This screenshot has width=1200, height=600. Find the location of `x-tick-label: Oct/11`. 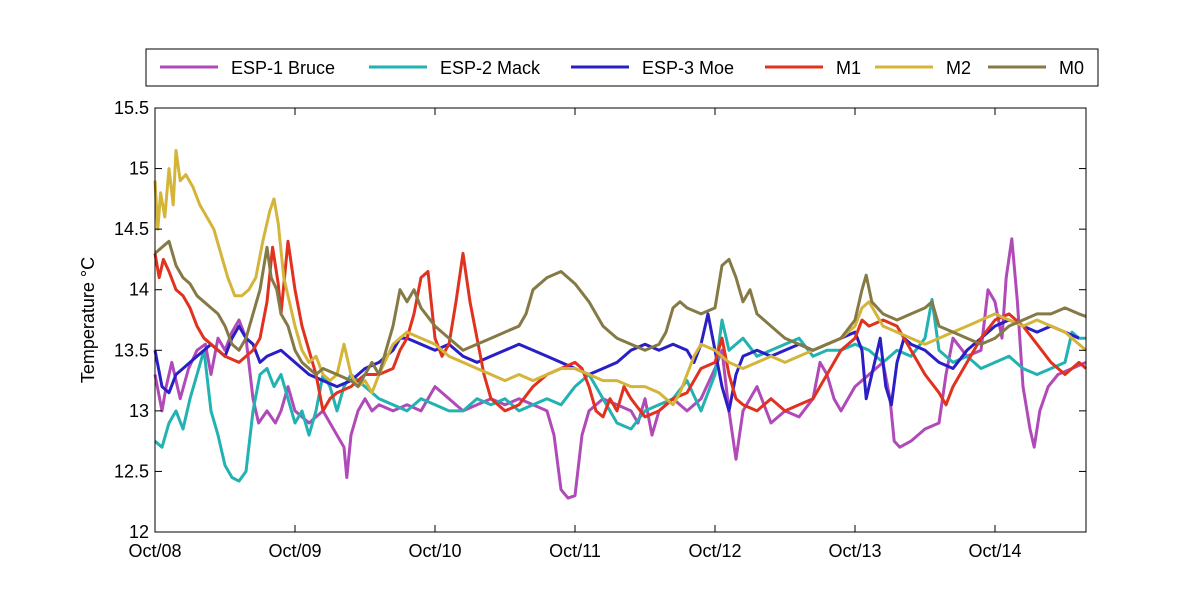

x-tick-label: Oct/11 is located at coordinates (575, 551).